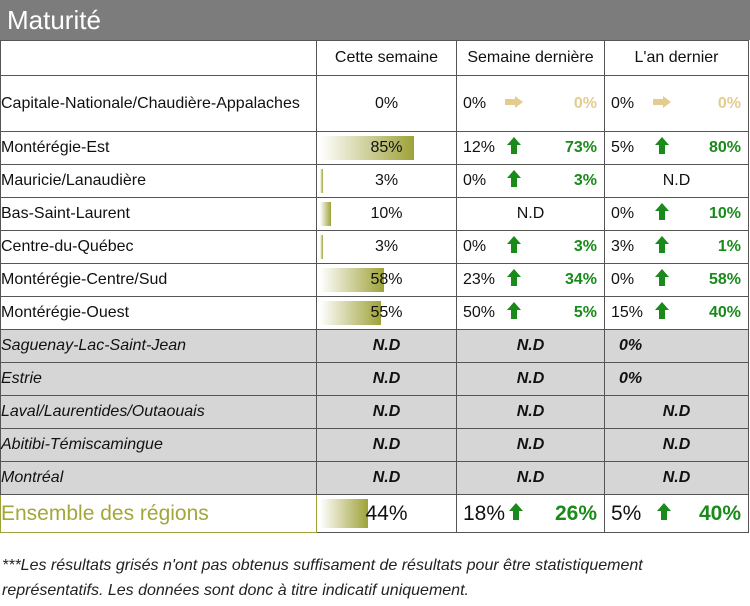 The height and width of the screenshot is (606, 750). What do you see at coordinates (158, 379) in the screenshot?
I see `region-name: Estrie` at bounding box center [158, 379].